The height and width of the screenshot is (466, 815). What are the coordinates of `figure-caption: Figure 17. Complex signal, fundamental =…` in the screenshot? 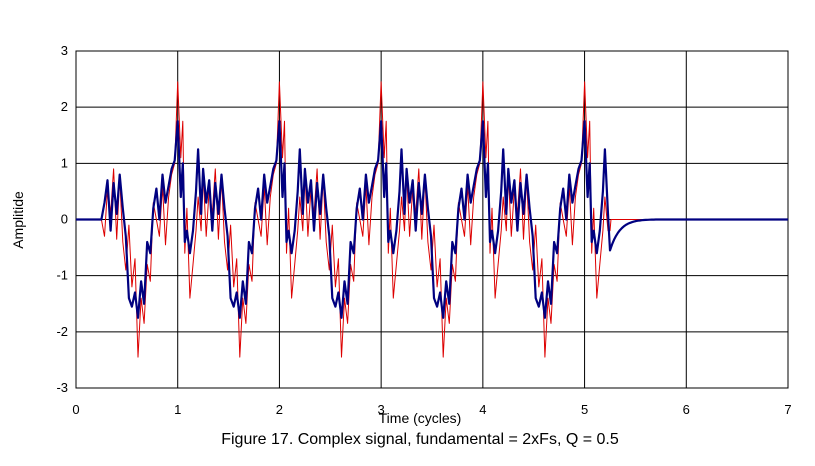 It's located at (420, 439).